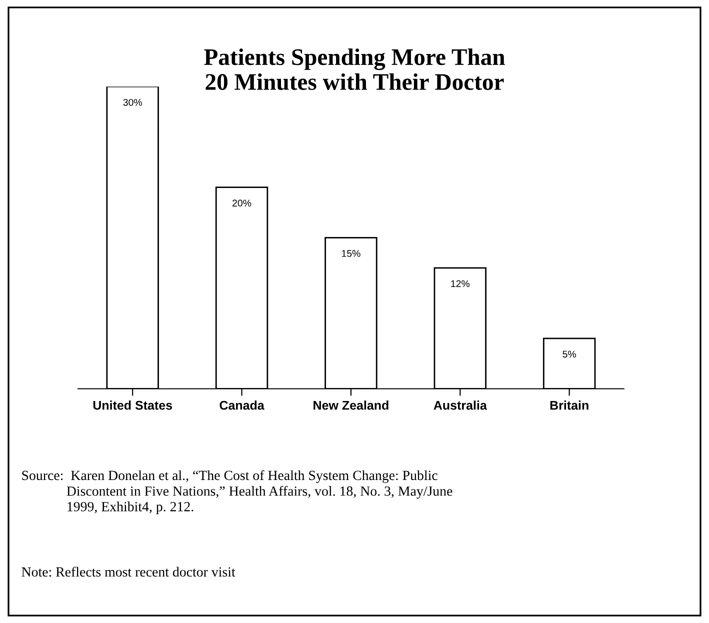 The image size is (709, 623). Describe the element at coordinates (132, 102) in the screenshot. I see `data-label: 30%` at that location.